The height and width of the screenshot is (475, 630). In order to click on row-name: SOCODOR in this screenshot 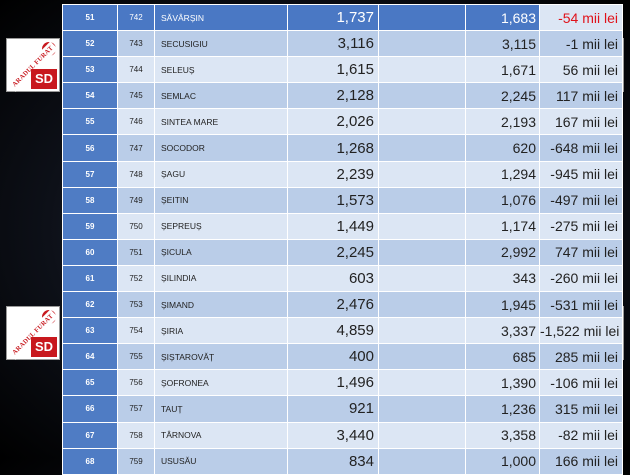, I will do `click(221, 148)`.